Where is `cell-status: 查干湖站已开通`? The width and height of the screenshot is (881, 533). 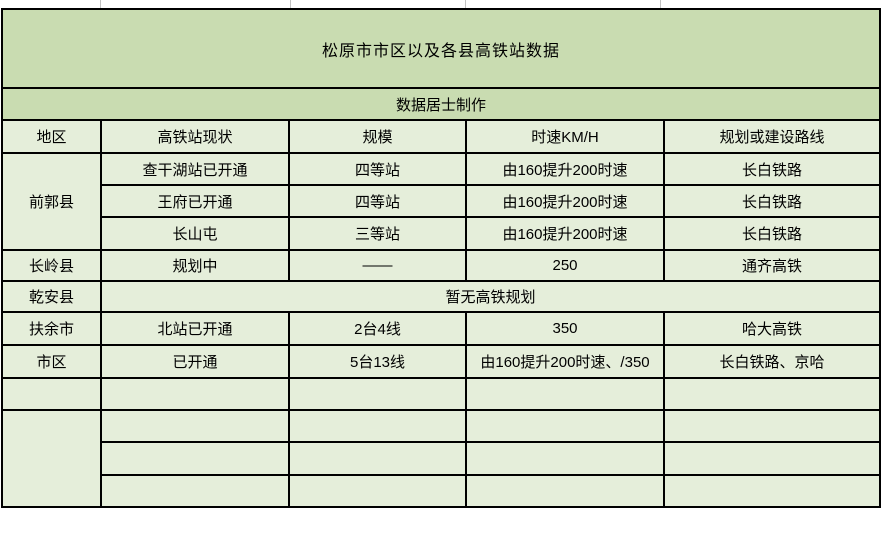 cell-status: 查干湖站已开通 is located at coordinates (195, 169).